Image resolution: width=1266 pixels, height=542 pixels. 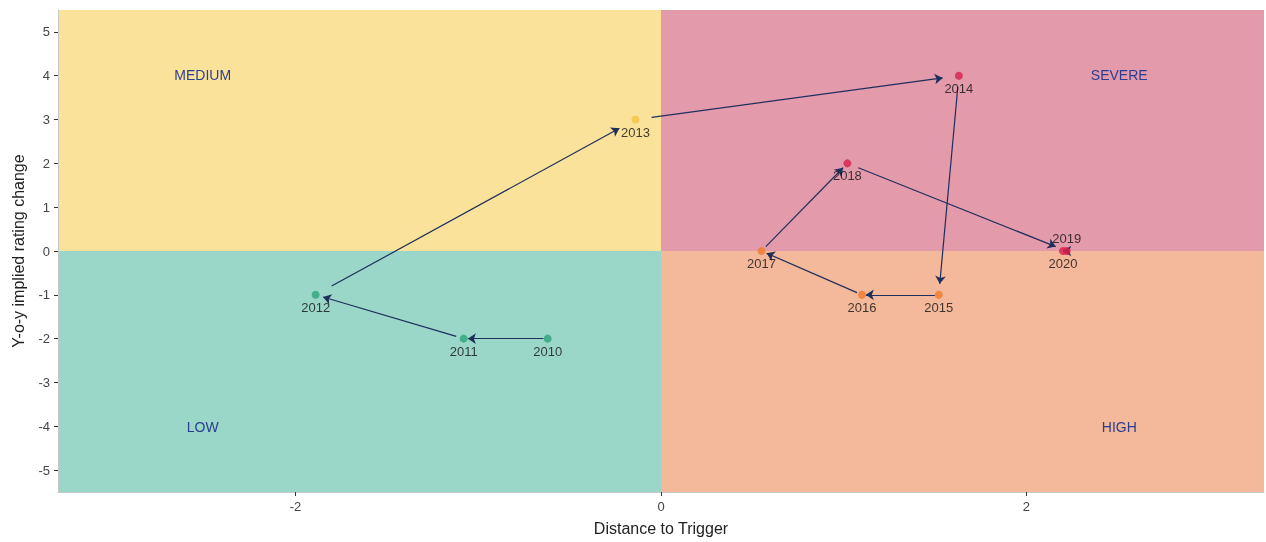 I want to click on y-tick-label: 1, so click(x=46, y=207).